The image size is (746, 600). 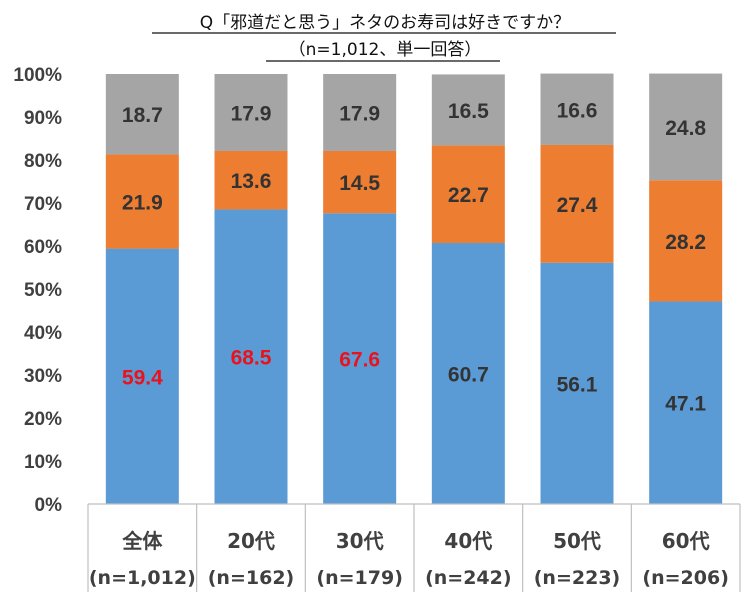 What do you see at coordinates (385, 23) in the screenshot?
I see `chart-title: Q「邪道だと思う」ネタのお寿司は好きですか？` at bounding box center [385, 23].